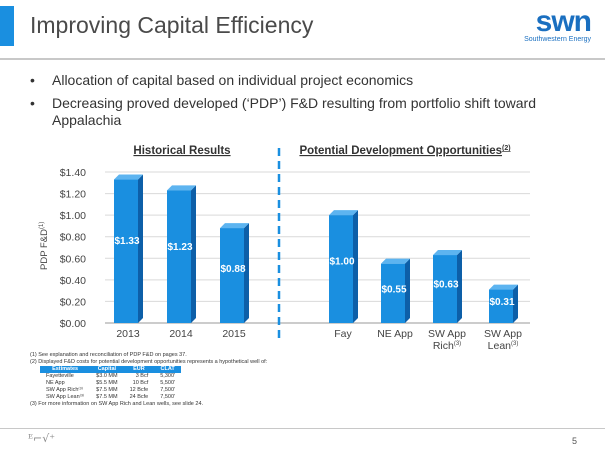 The width and height of the screenshot is (605, 453). Describe the element at coordinates (445, 285) in the screenshot. I see `data-label: $0.63` at that location.